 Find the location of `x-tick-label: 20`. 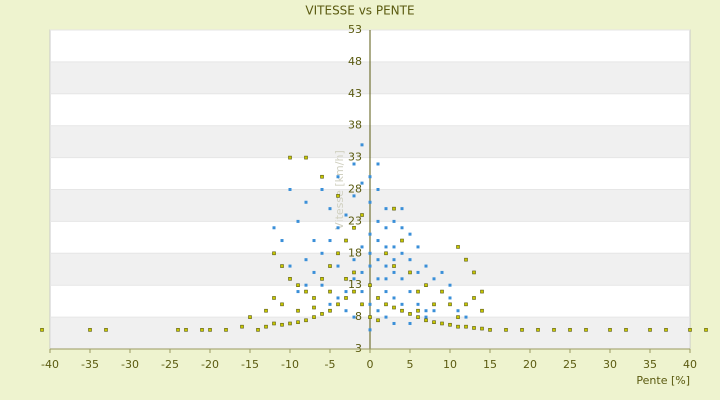

x-tick-label: 20 is located at coordinates (530, 364).